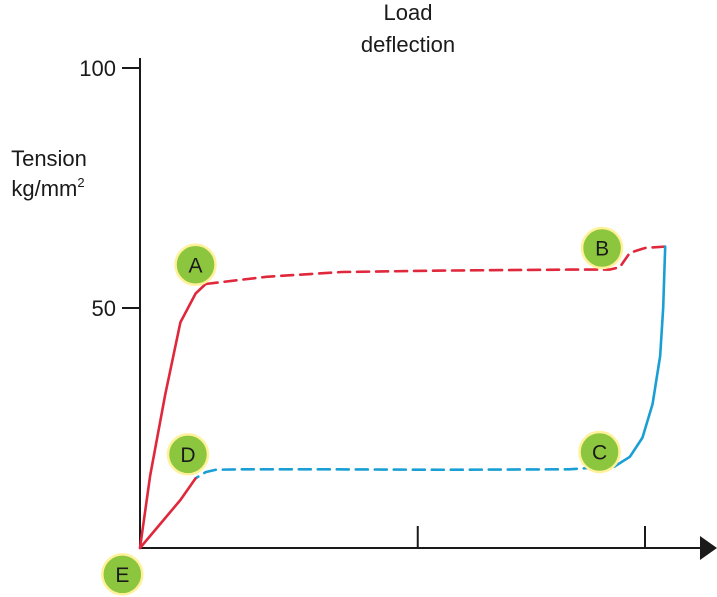 The image size is (717, 597). What do you see at coordinates (49, 158) in the screenshot?
I see `y-axis-label-line1: Tension` at bounding box center [49, 158].